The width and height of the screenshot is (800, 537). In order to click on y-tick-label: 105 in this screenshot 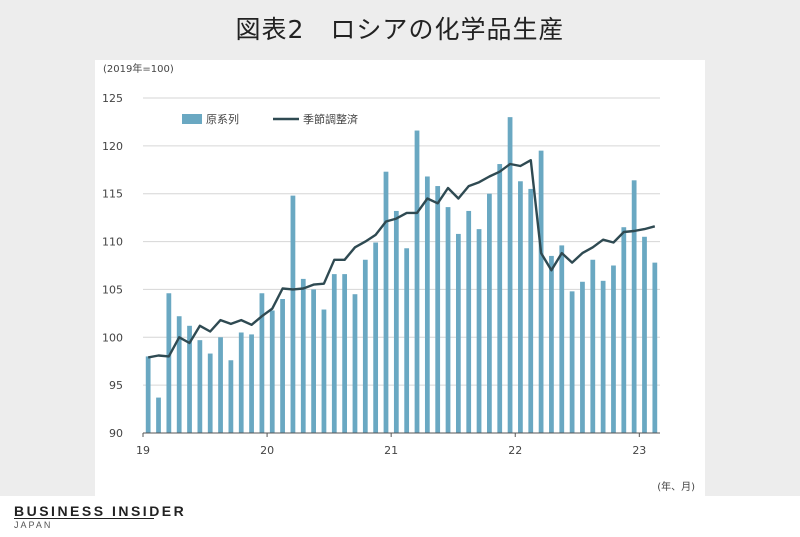, I will do `click(112, 289)`.